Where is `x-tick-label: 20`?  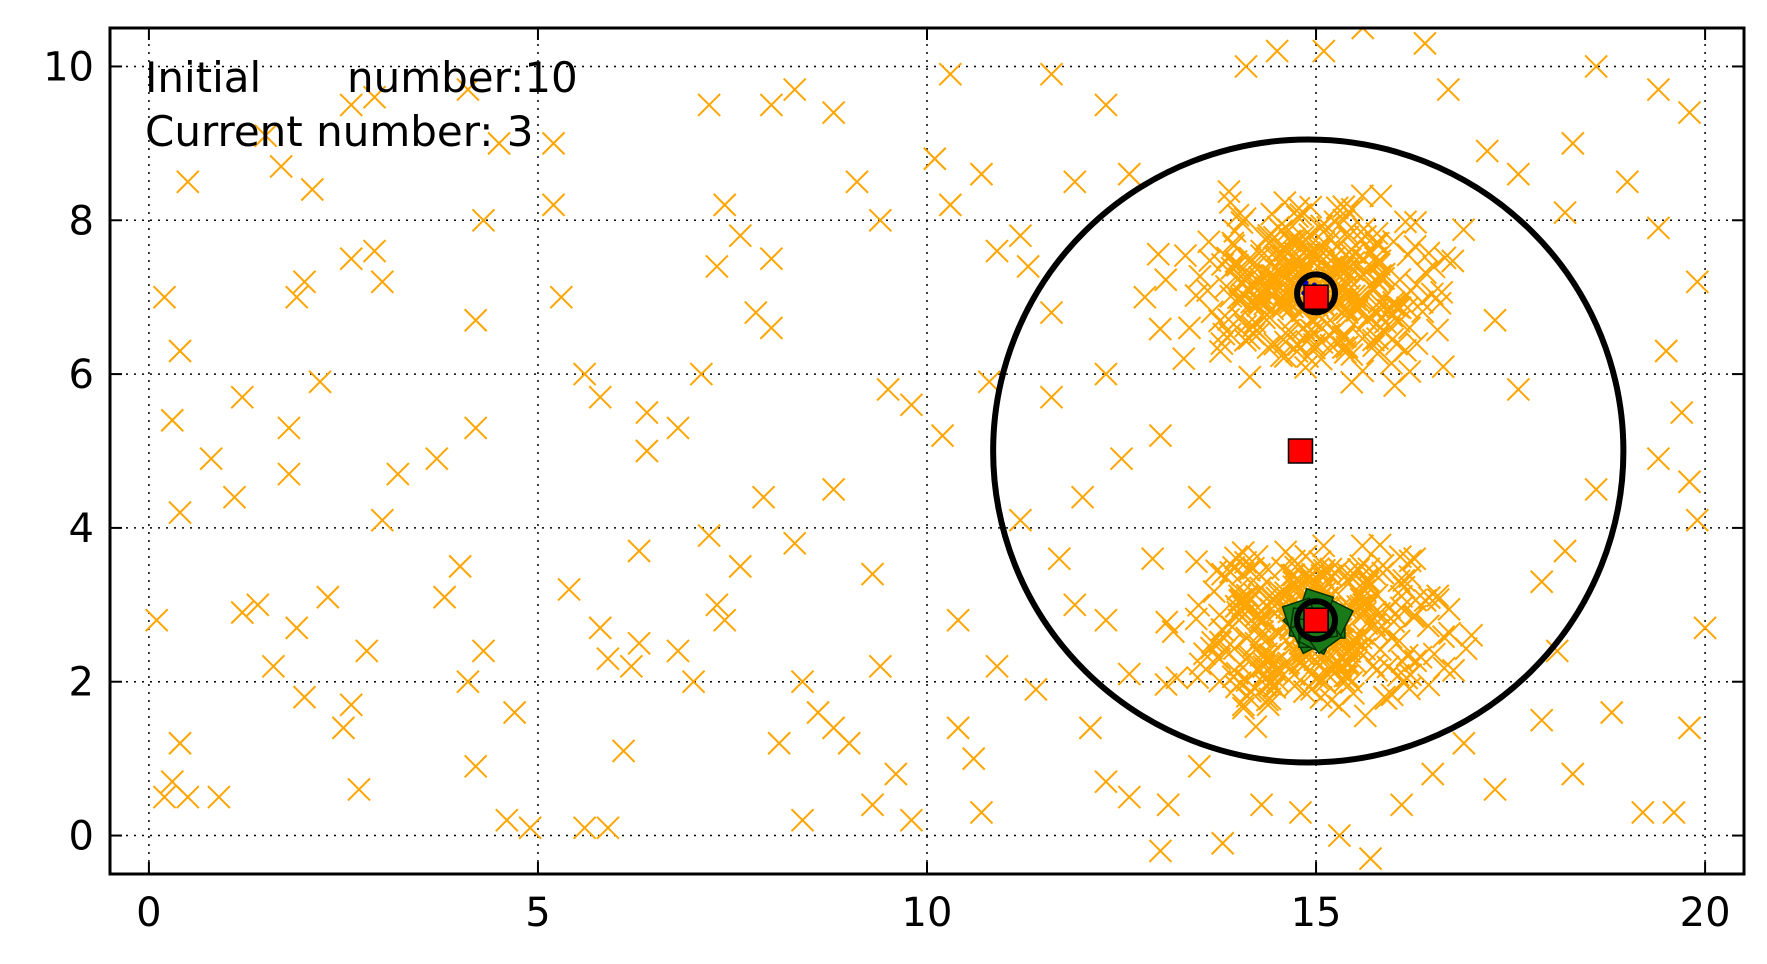
x-tick-label: 20 is located at coordinates (1705, 913).